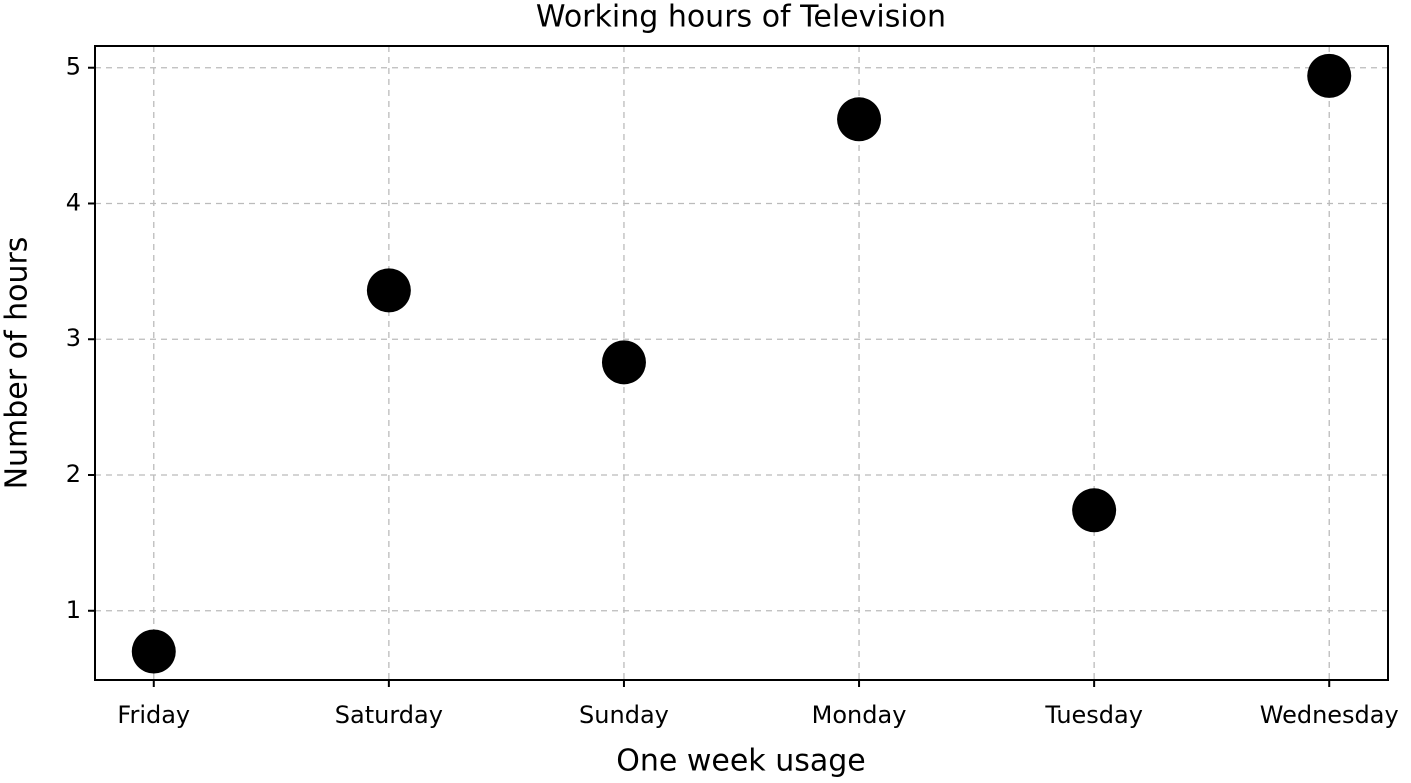  I want to click on x-tick-label: Tuesday, so click(1093, 715).